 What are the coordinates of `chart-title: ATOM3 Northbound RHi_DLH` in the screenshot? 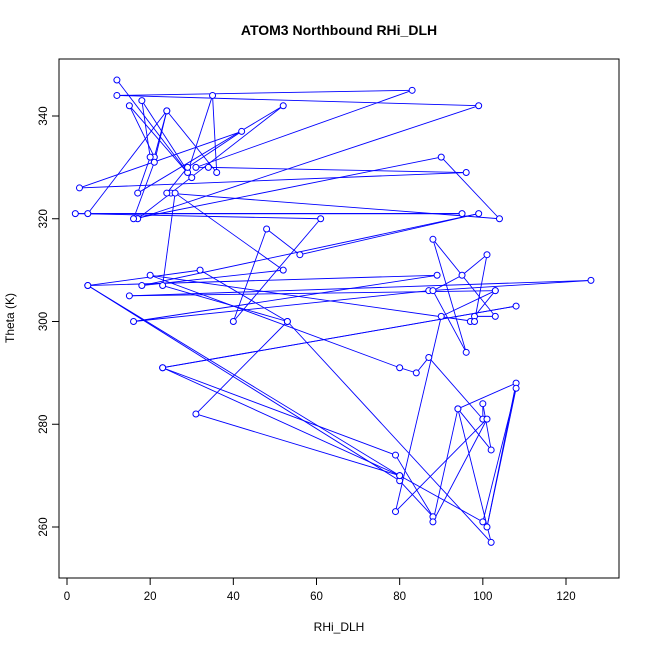 It's located at (339, 30).